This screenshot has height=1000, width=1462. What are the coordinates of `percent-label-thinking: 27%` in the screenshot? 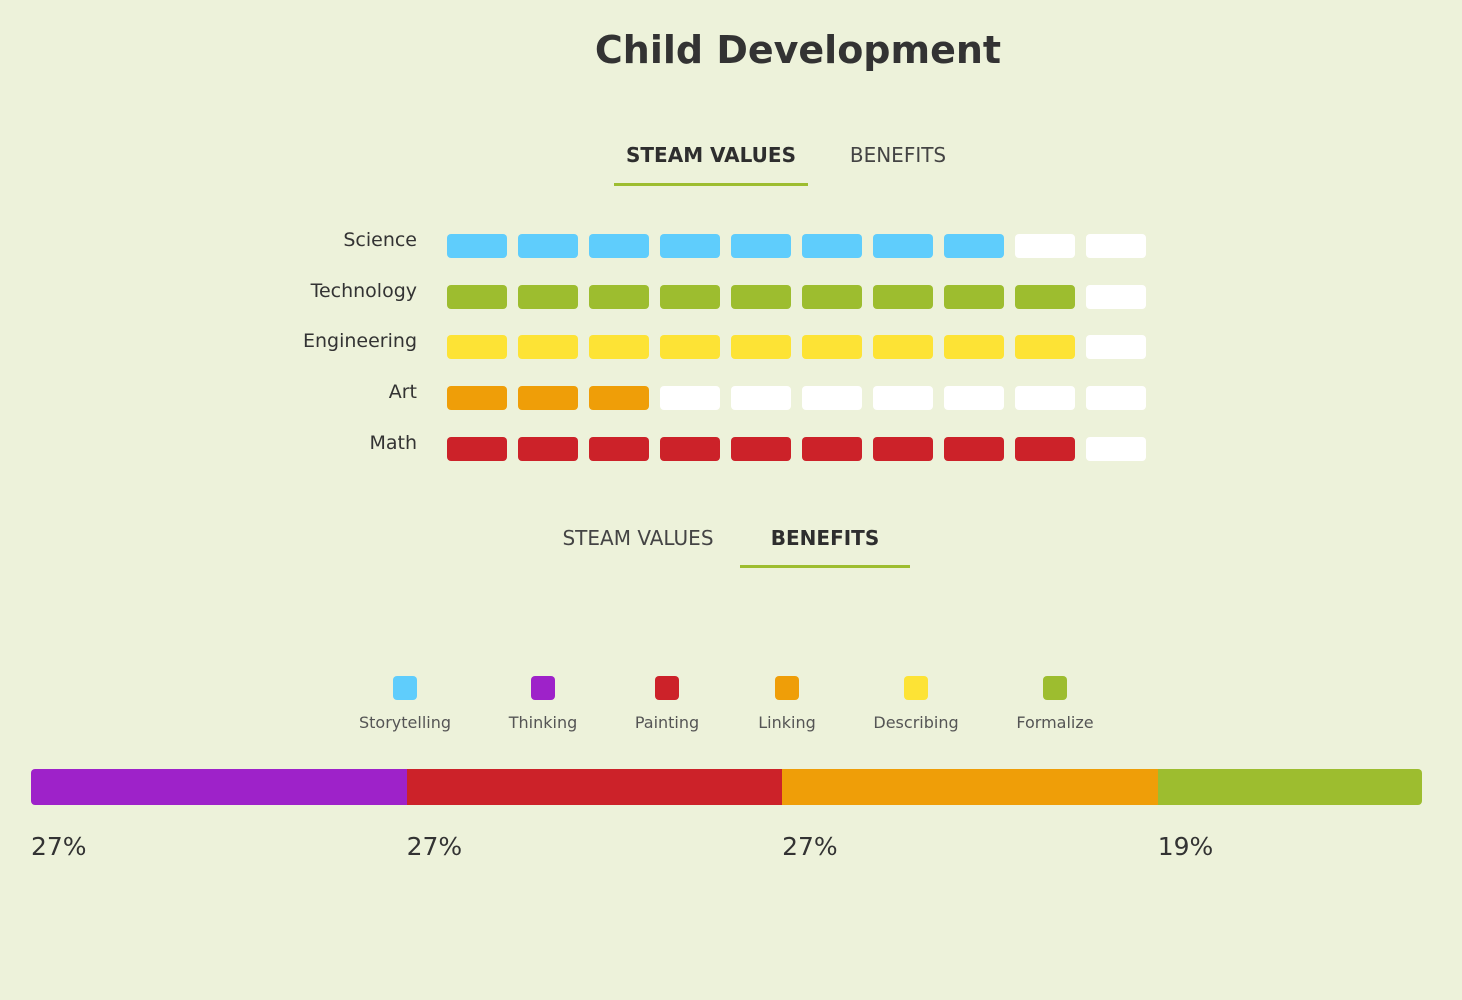 It's located at (59, 846).